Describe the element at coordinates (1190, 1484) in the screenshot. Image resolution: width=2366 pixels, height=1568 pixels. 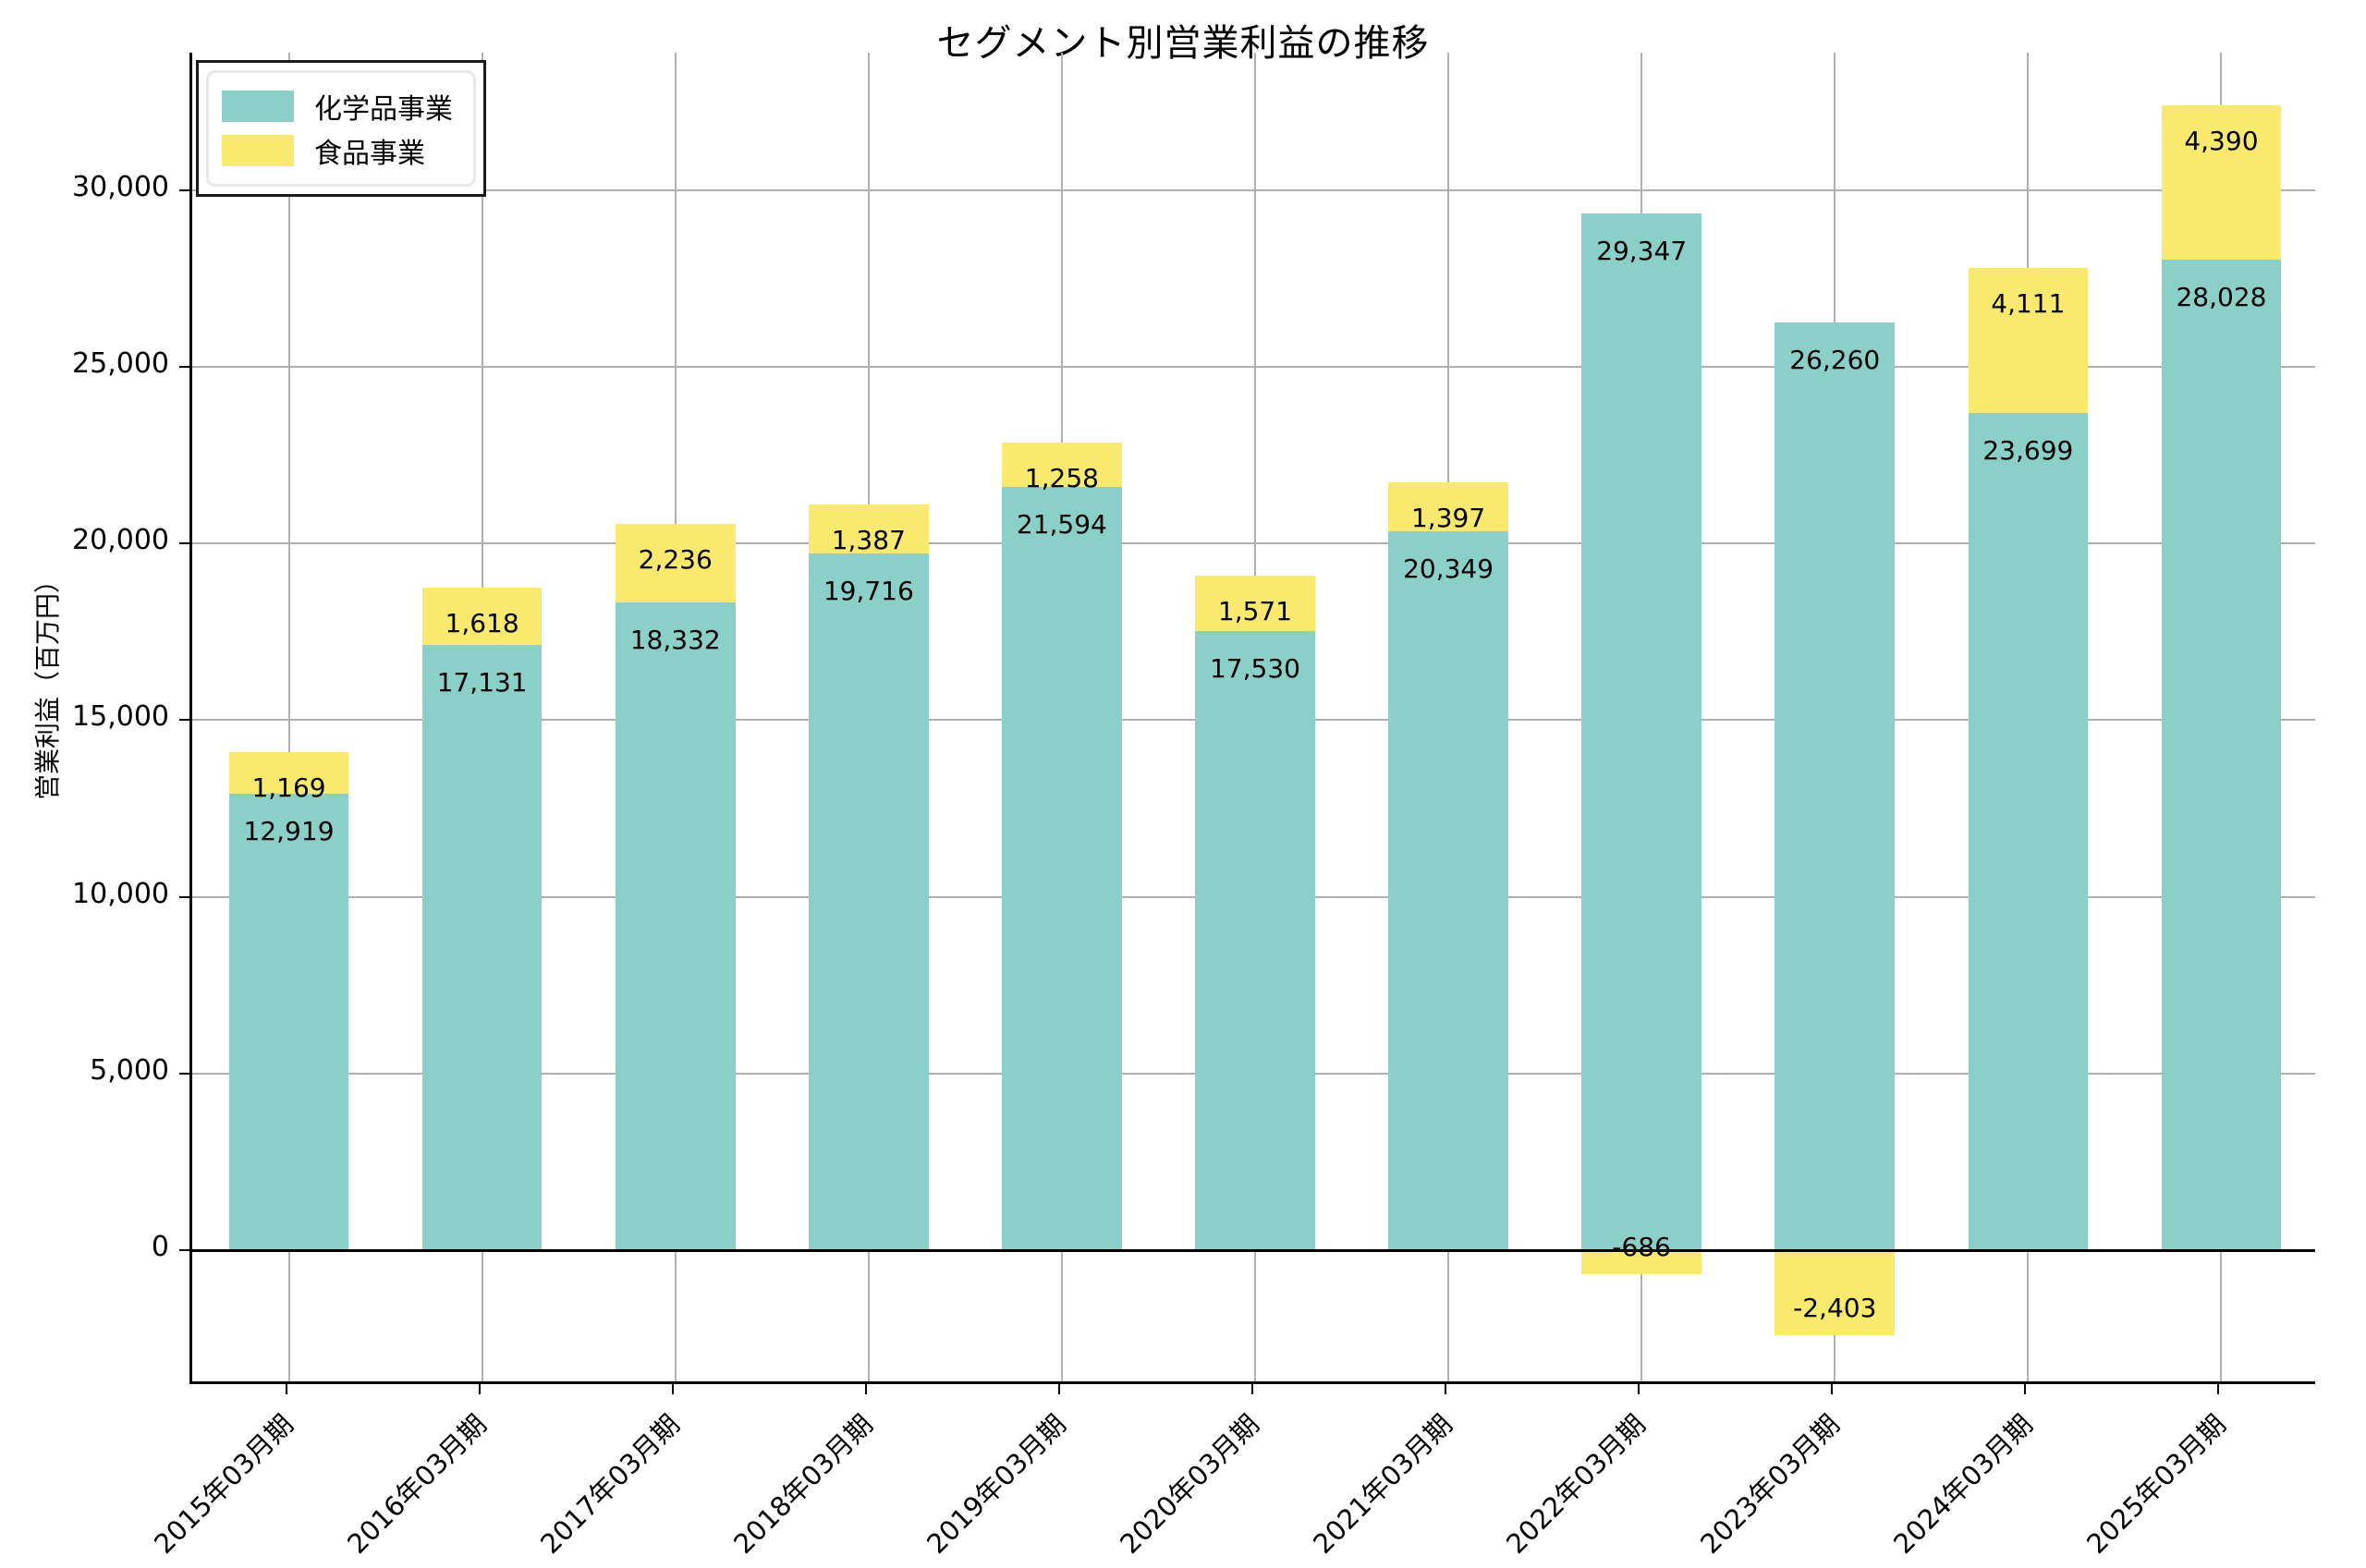
I see `x-axis-tick-label: 2020年03月期` at that location.